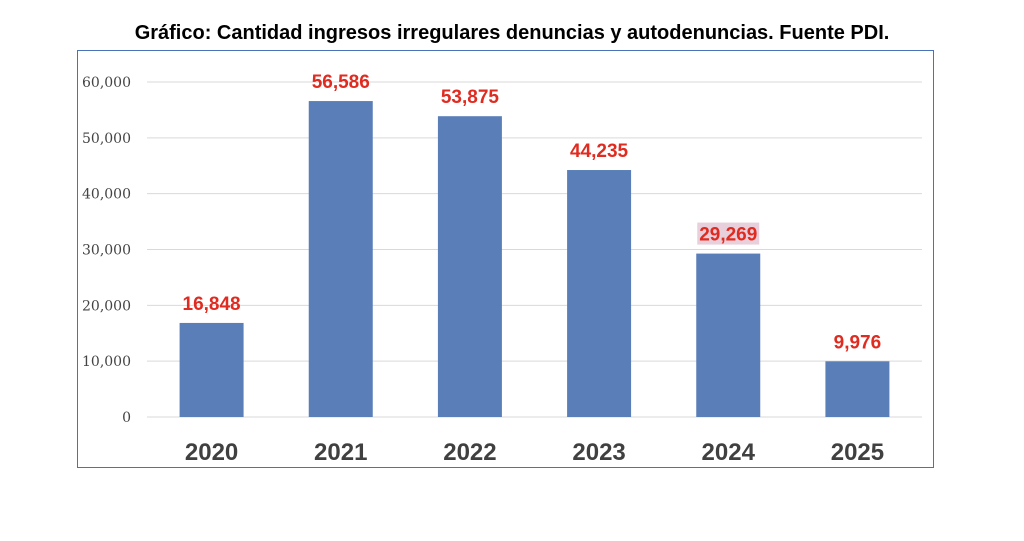  Describe the element at coordinates (106, 306) in the screenshot. I see `y-tick-label: 20,000` at that location.